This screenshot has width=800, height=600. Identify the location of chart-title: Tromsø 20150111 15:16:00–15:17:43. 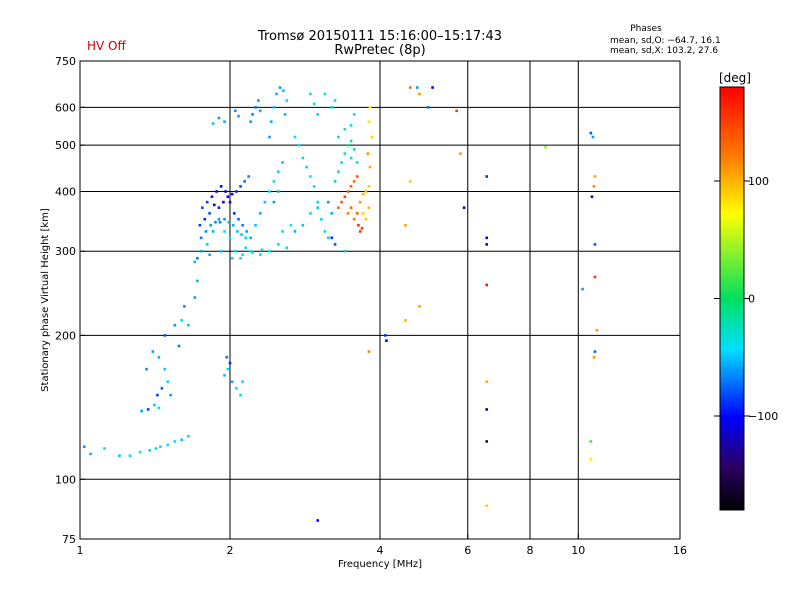
(379, 36).